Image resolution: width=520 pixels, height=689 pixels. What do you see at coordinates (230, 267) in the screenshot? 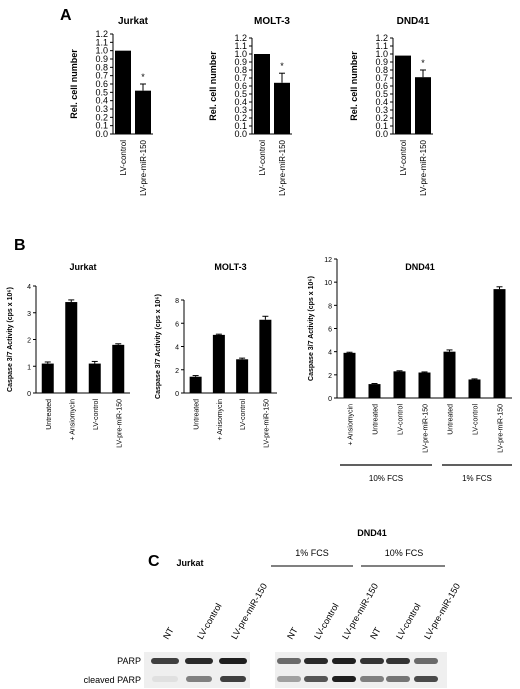
I see `chart-4-title: MOLT-3` at bounding box center [230, 267].